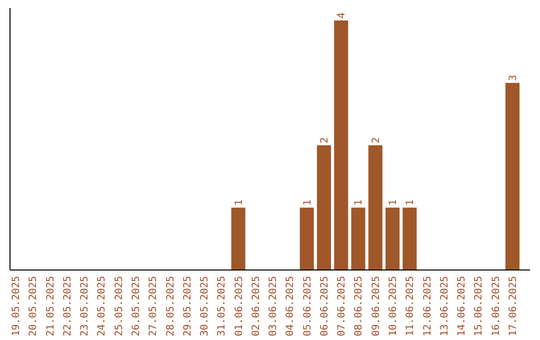 The width and height of the screenshot is (540, 340). I want to click on x-tick-label: 15.06.2025, so click(479, 306).